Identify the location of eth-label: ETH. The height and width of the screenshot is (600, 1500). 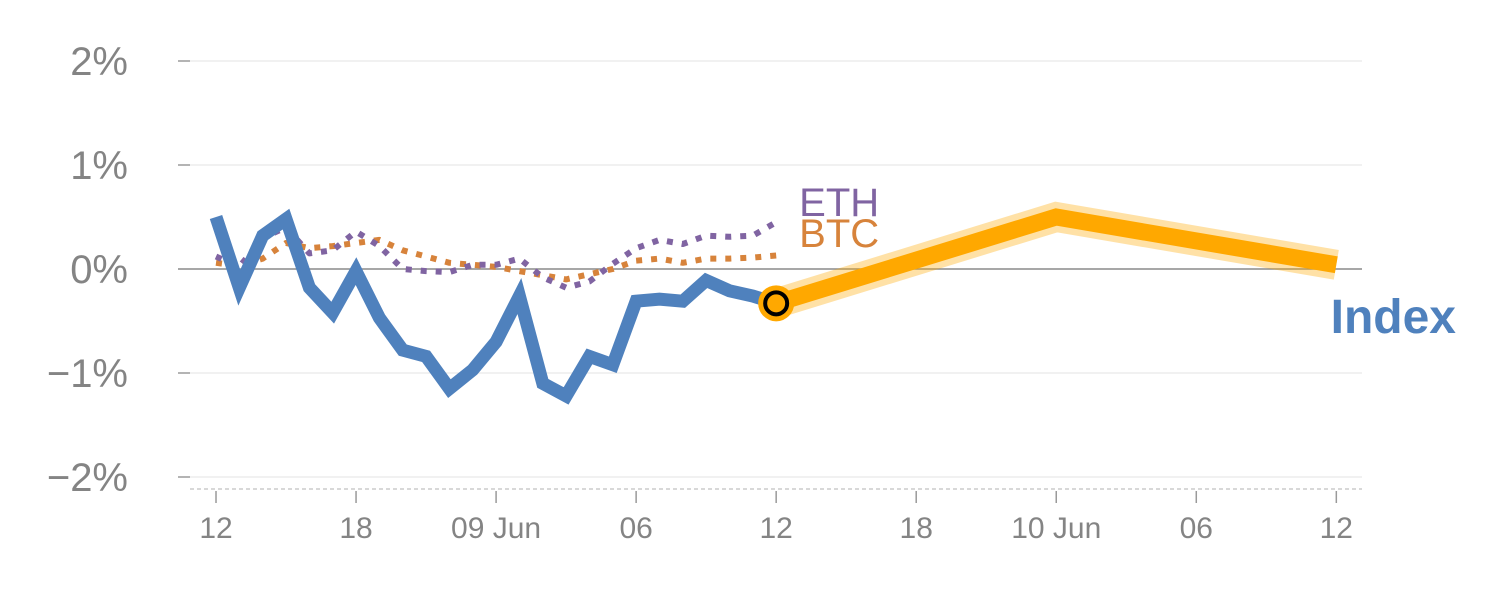
(839, 203).